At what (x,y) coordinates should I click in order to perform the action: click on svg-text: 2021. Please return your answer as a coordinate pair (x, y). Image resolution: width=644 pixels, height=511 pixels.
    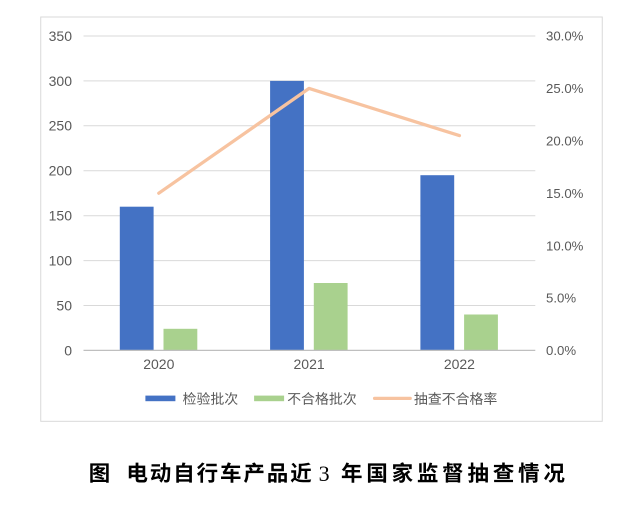
    Looking at the image, I should click on (309, 364).